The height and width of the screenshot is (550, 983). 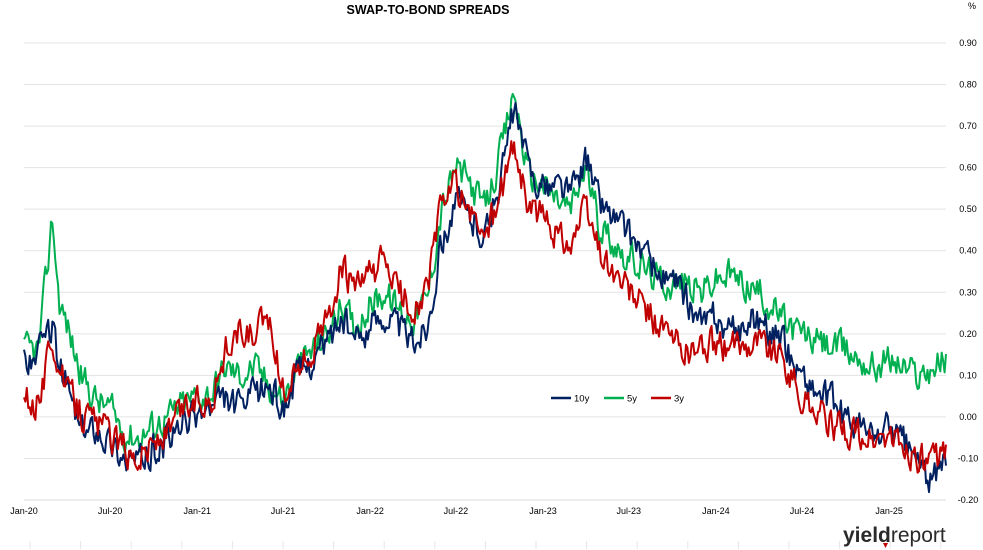 I want to click on y-tick-label: 0.90, so click(x=968, y=43).